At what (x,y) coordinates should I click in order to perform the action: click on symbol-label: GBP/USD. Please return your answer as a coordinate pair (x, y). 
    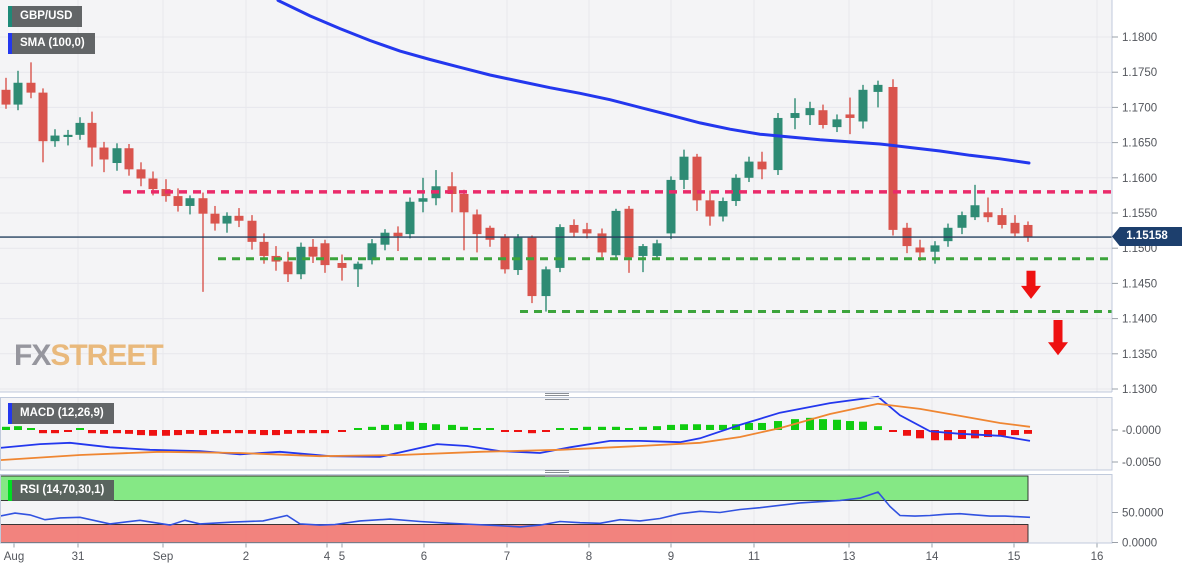
    Looking at the image, I should click on (46, 16).